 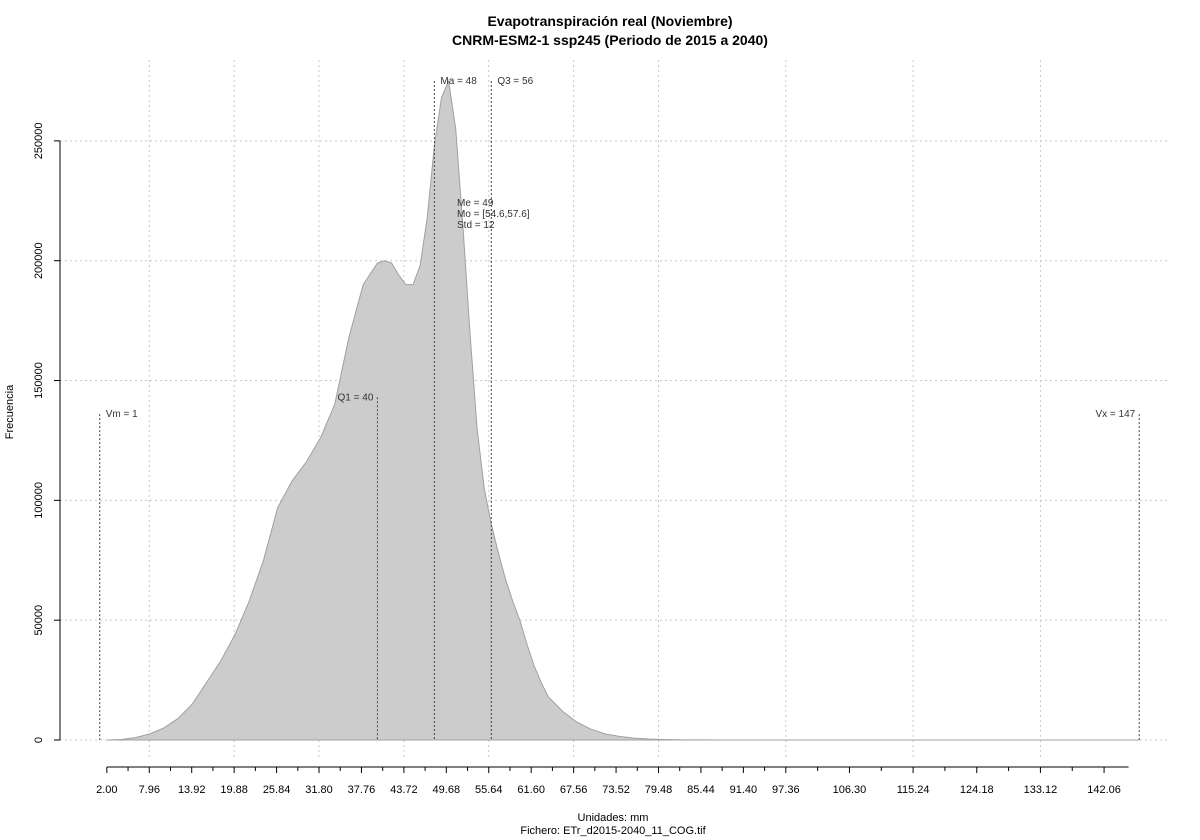 I want to click on x-tick-label: 25.84, so click(x=277, y=790).